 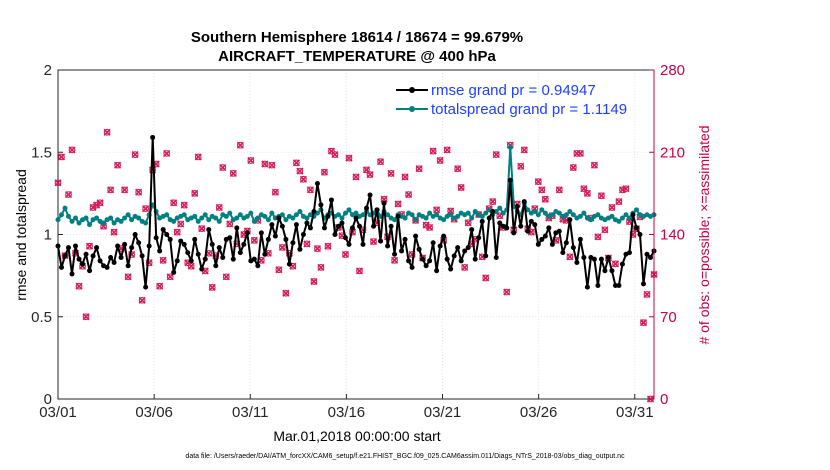 What do you see at coordinates (635, 412) in the screenshot?
I see `x-tick-label: 03/31` at bounding box center [635, 412].